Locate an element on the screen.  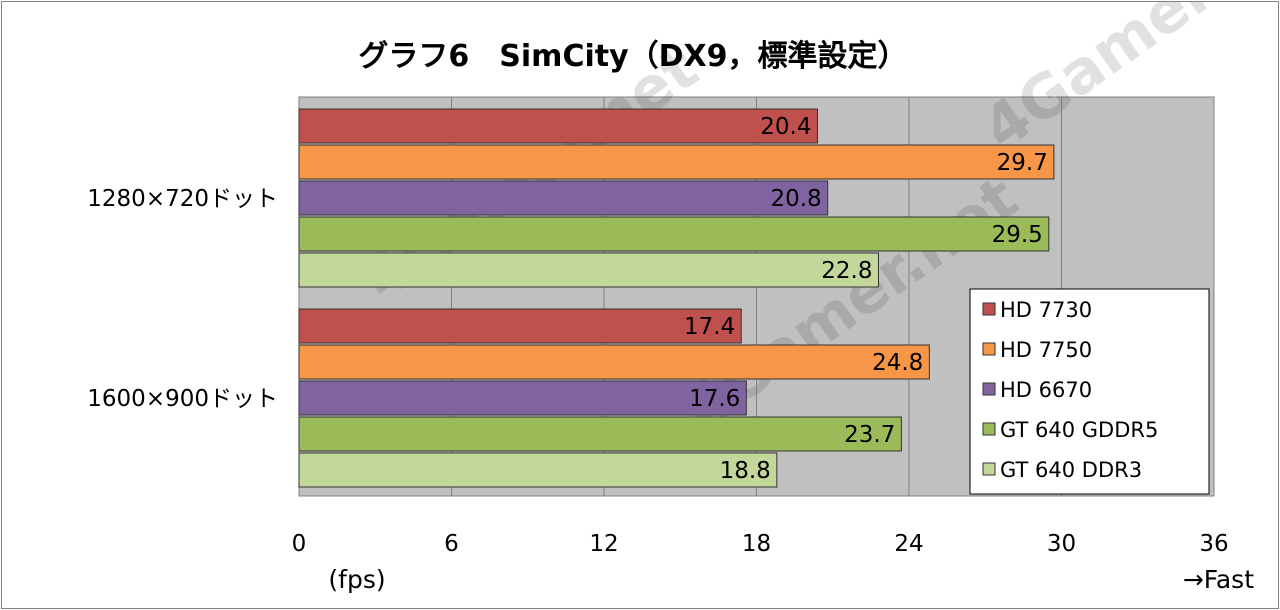
x-tick-label: 12 is located at coordinates (603, 544).